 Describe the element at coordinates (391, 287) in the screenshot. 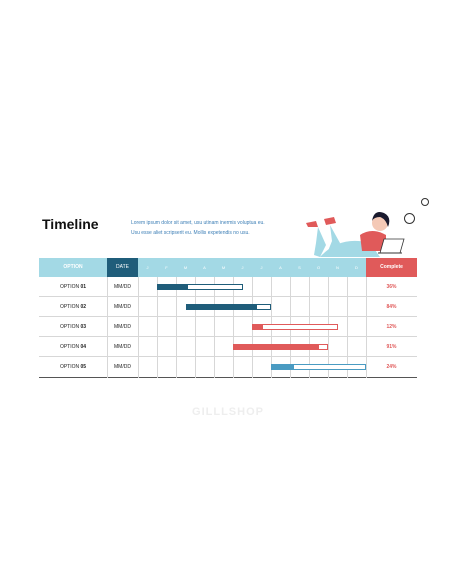

I see `percent-cell: 36%` at that location.